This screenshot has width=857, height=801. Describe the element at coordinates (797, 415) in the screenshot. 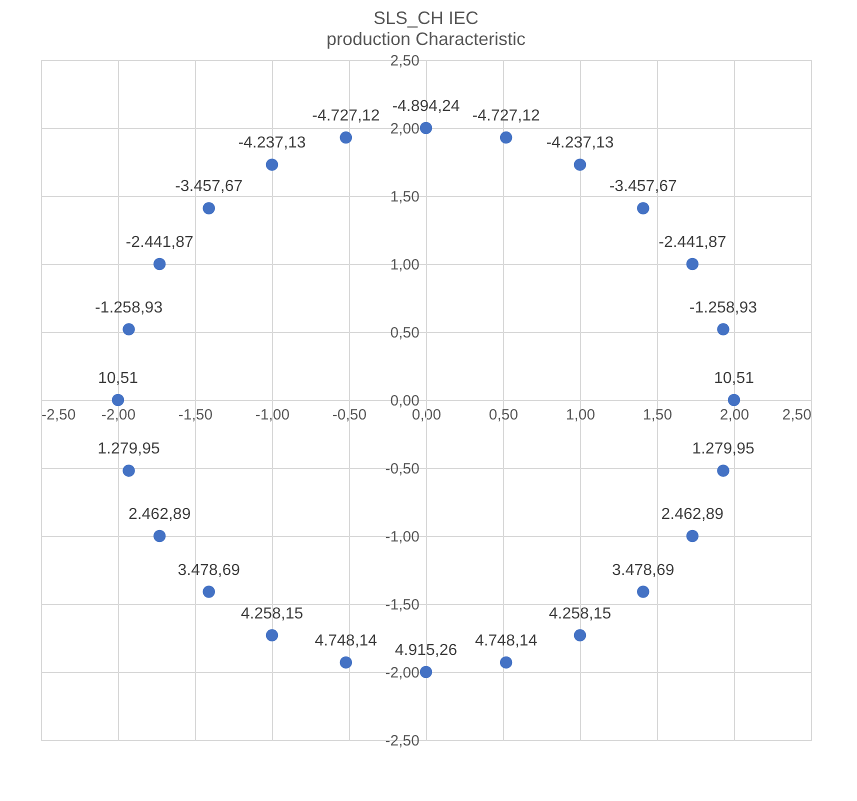

I see `x-tick-label: 2,50` at that location.